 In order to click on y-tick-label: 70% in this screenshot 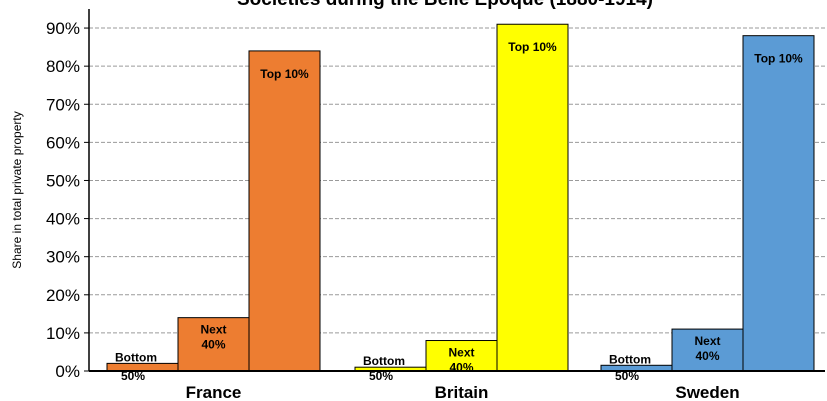, I will do `click(63, 104)`.